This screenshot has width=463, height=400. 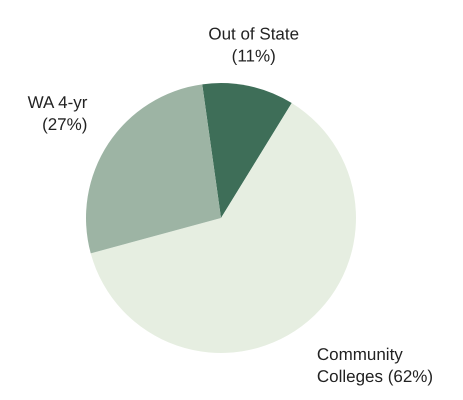 I want to click on data-label: (11%), so click(x=254, y=56).